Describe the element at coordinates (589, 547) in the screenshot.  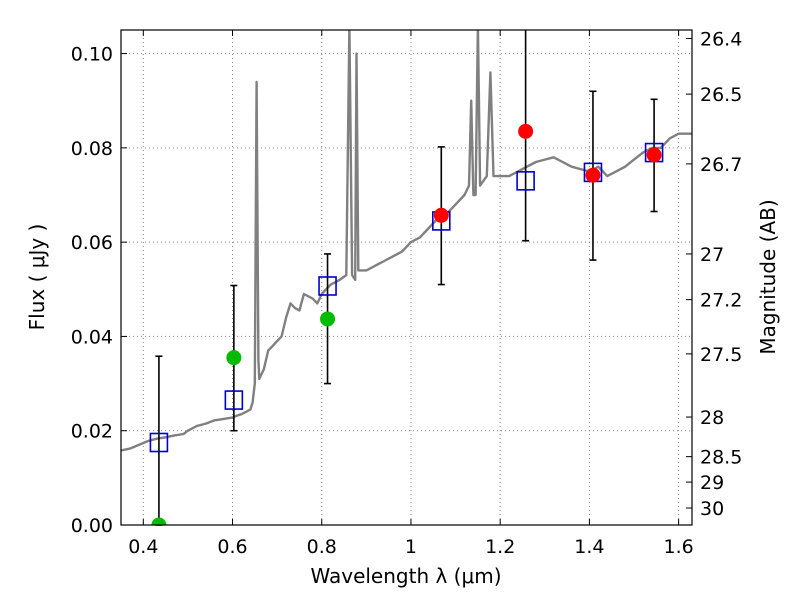
I see `x-tick-label-5: 1.4` at that location.